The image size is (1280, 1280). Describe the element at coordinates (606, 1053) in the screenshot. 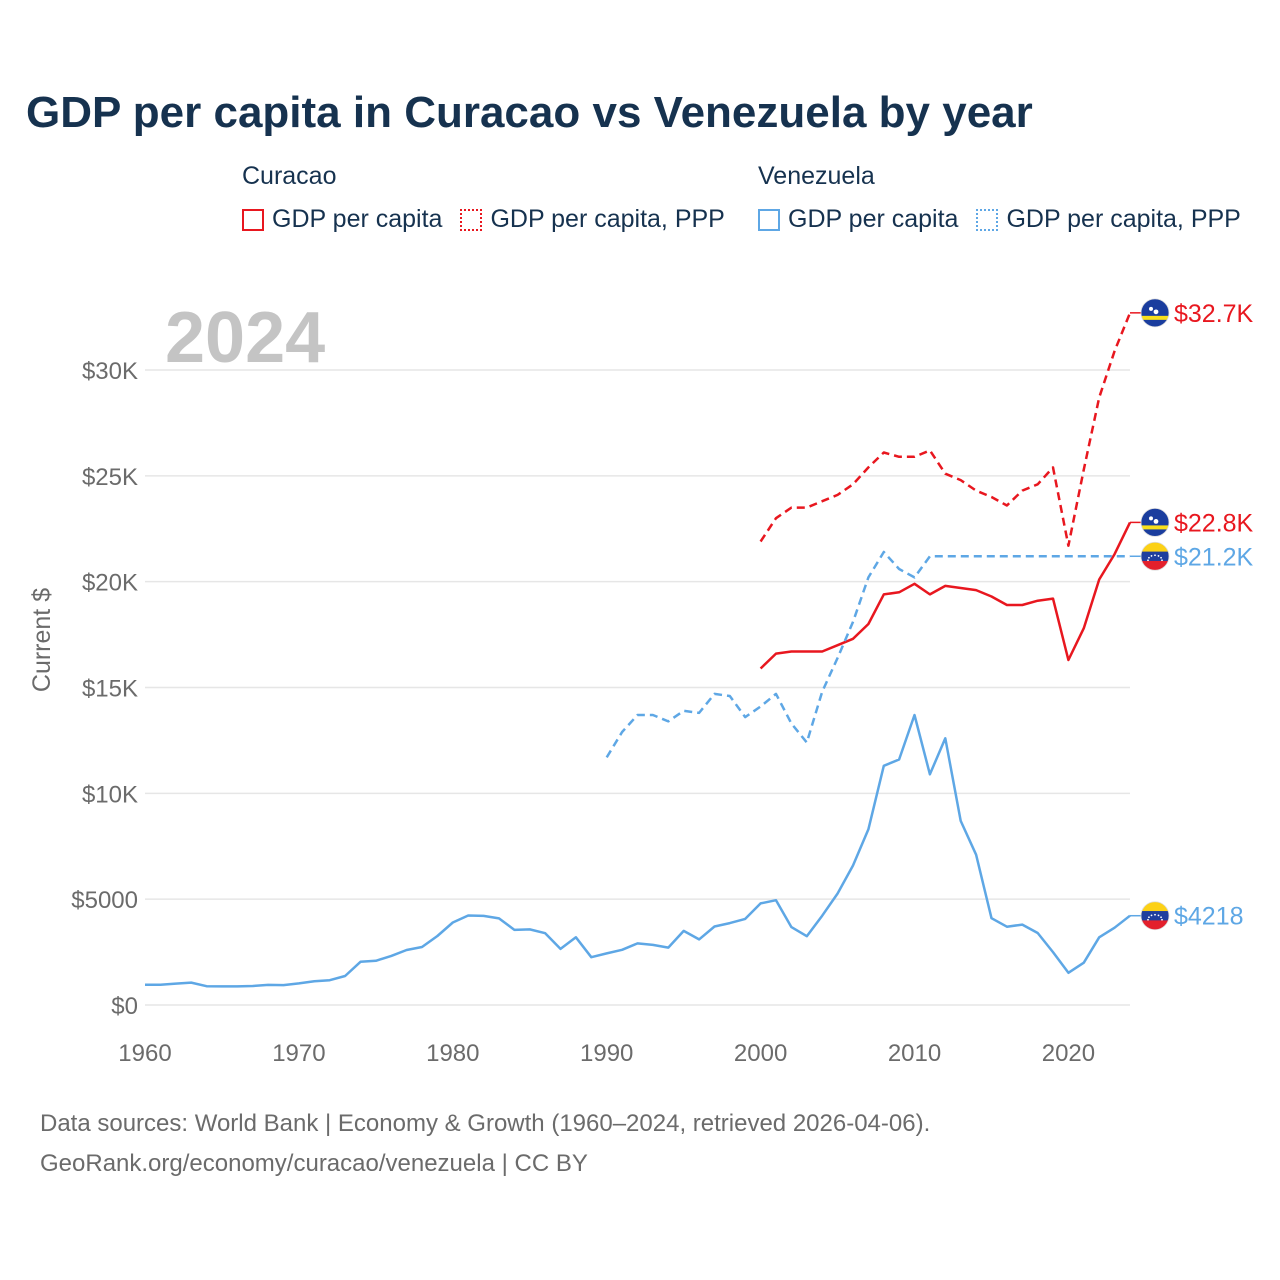

I see `x-tick-label: 1990` at that location.